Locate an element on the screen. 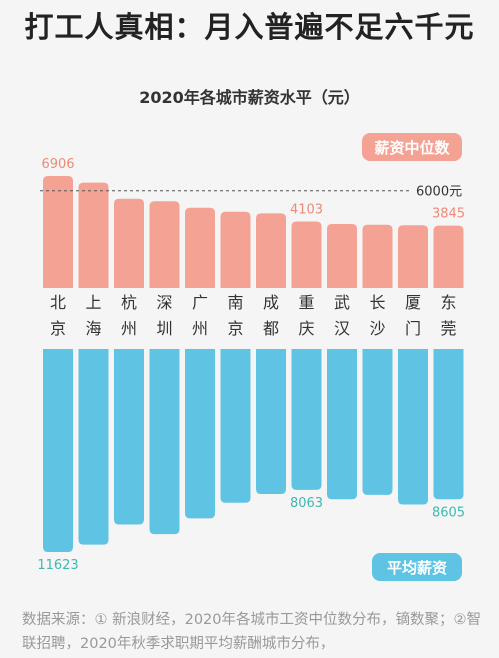  city-label: 广 is located at coordinates (200, 302).